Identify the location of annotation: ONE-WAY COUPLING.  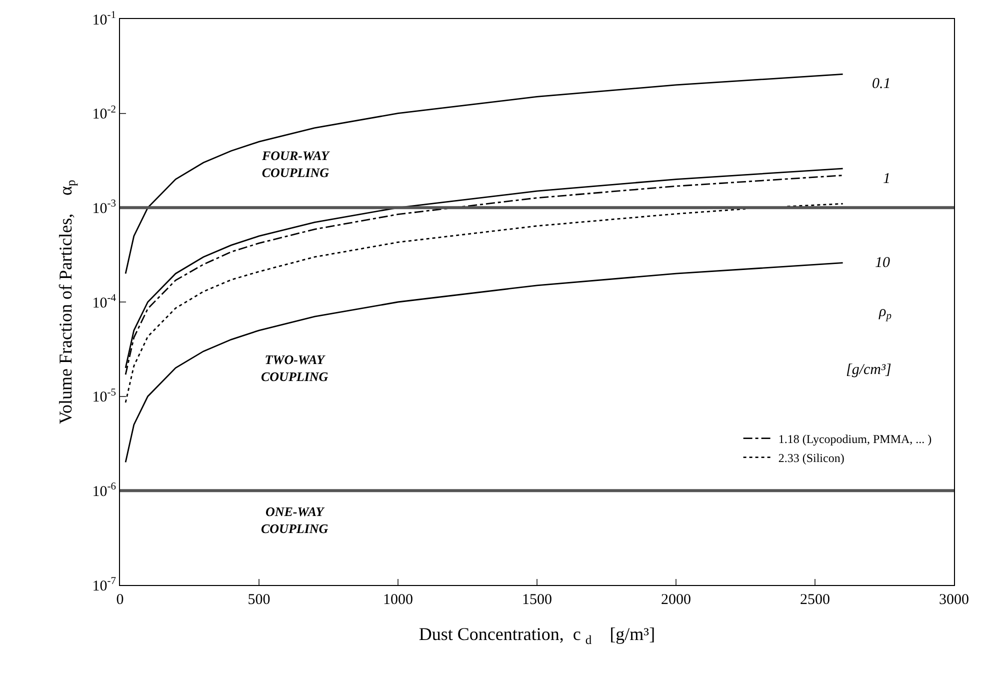
(295, 520).